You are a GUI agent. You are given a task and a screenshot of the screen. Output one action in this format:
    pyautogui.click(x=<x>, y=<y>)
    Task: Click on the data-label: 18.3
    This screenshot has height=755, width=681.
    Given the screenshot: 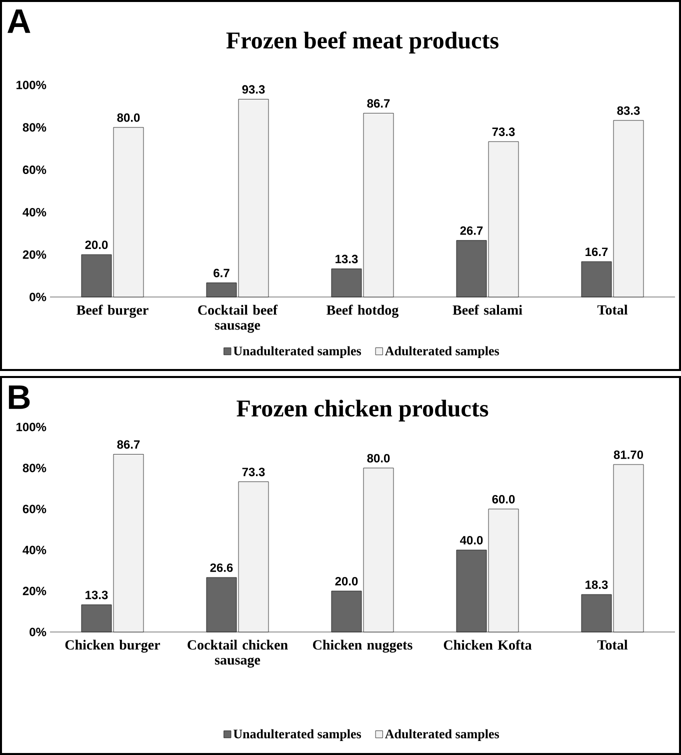 What is the action you would take?
    pyautogui.click(x=597, y=584)
    